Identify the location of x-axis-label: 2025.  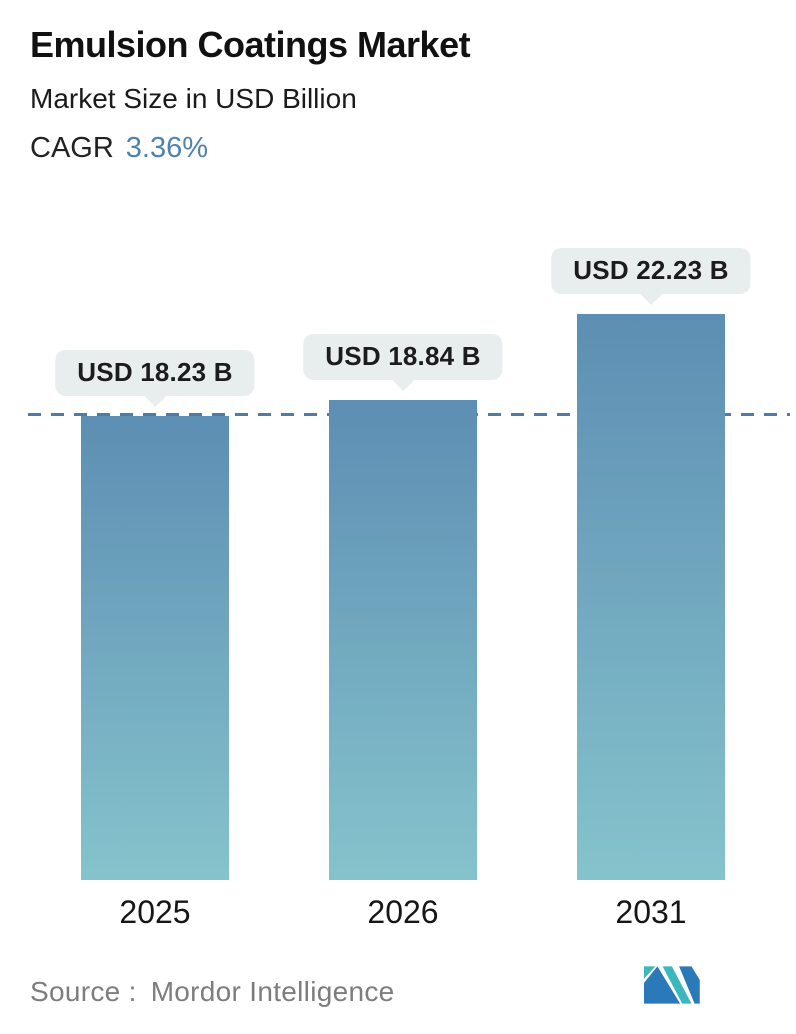
(155, 912).